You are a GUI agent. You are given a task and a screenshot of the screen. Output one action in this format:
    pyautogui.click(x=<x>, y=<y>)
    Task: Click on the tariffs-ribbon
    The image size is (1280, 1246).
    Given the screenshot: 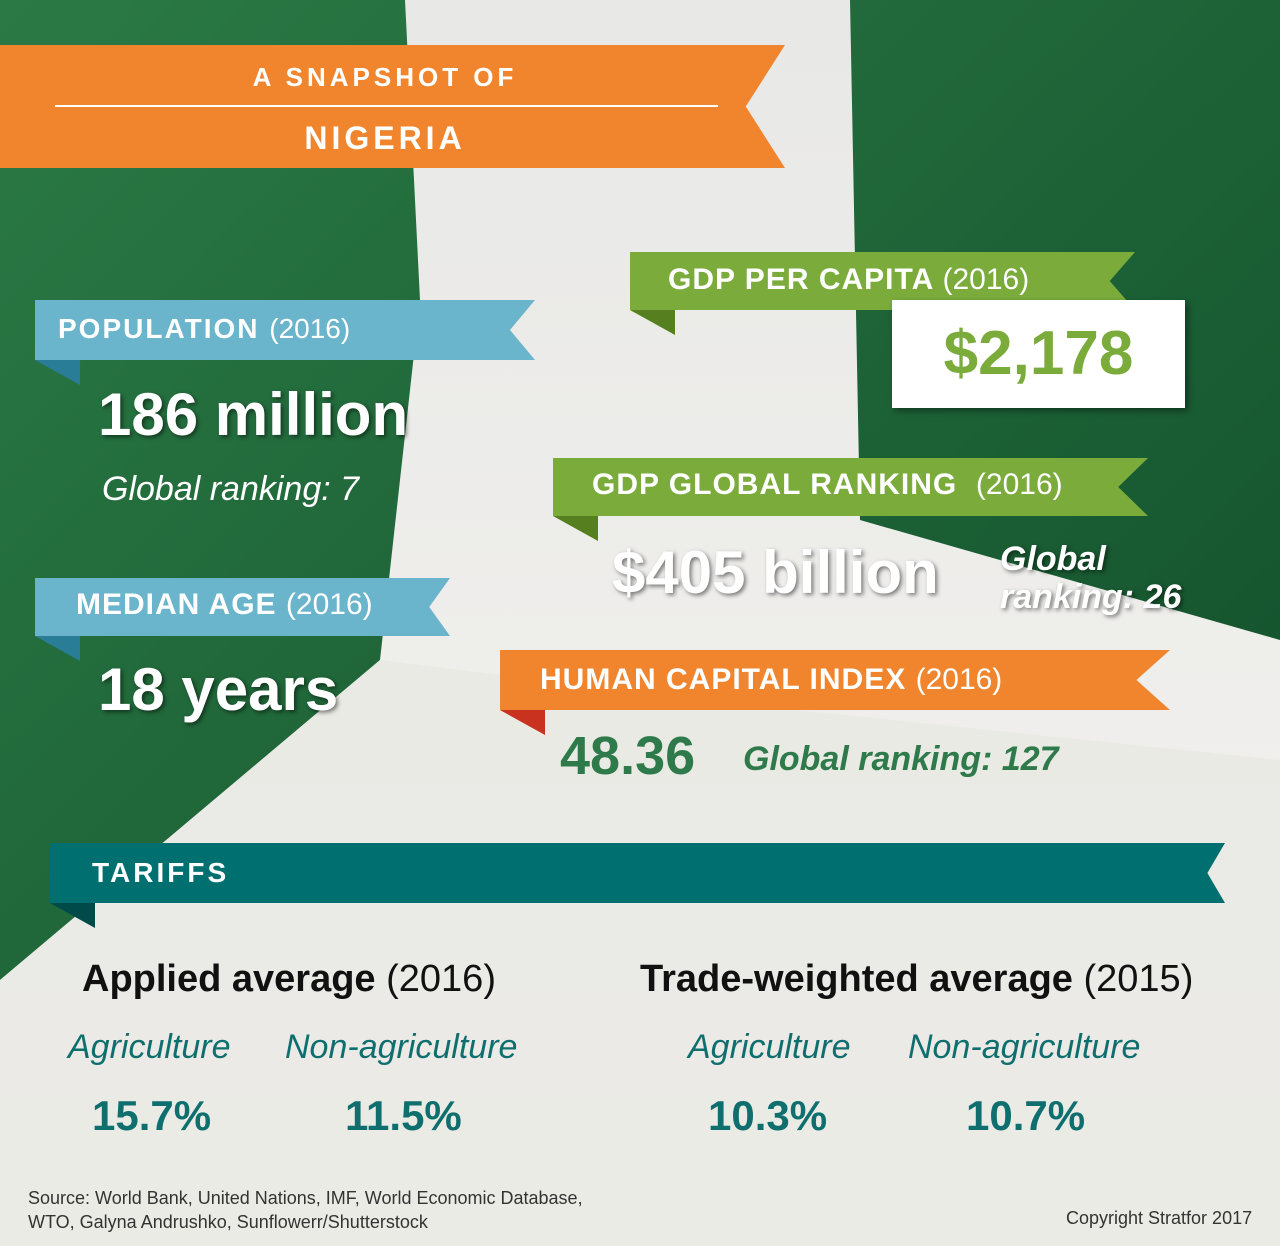 What is the action you would take?
    pyautogui.click(x=637, y=873)
    